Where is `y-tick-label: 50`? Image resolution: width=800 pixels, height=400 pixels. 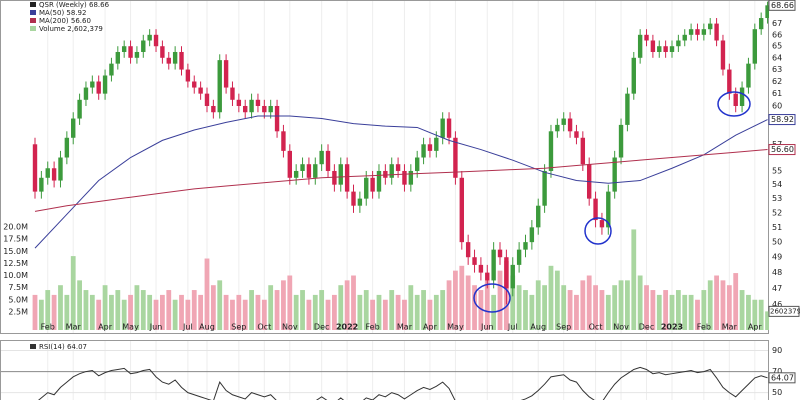
y-tick-label: 50 is located at coordinates (777, 242).